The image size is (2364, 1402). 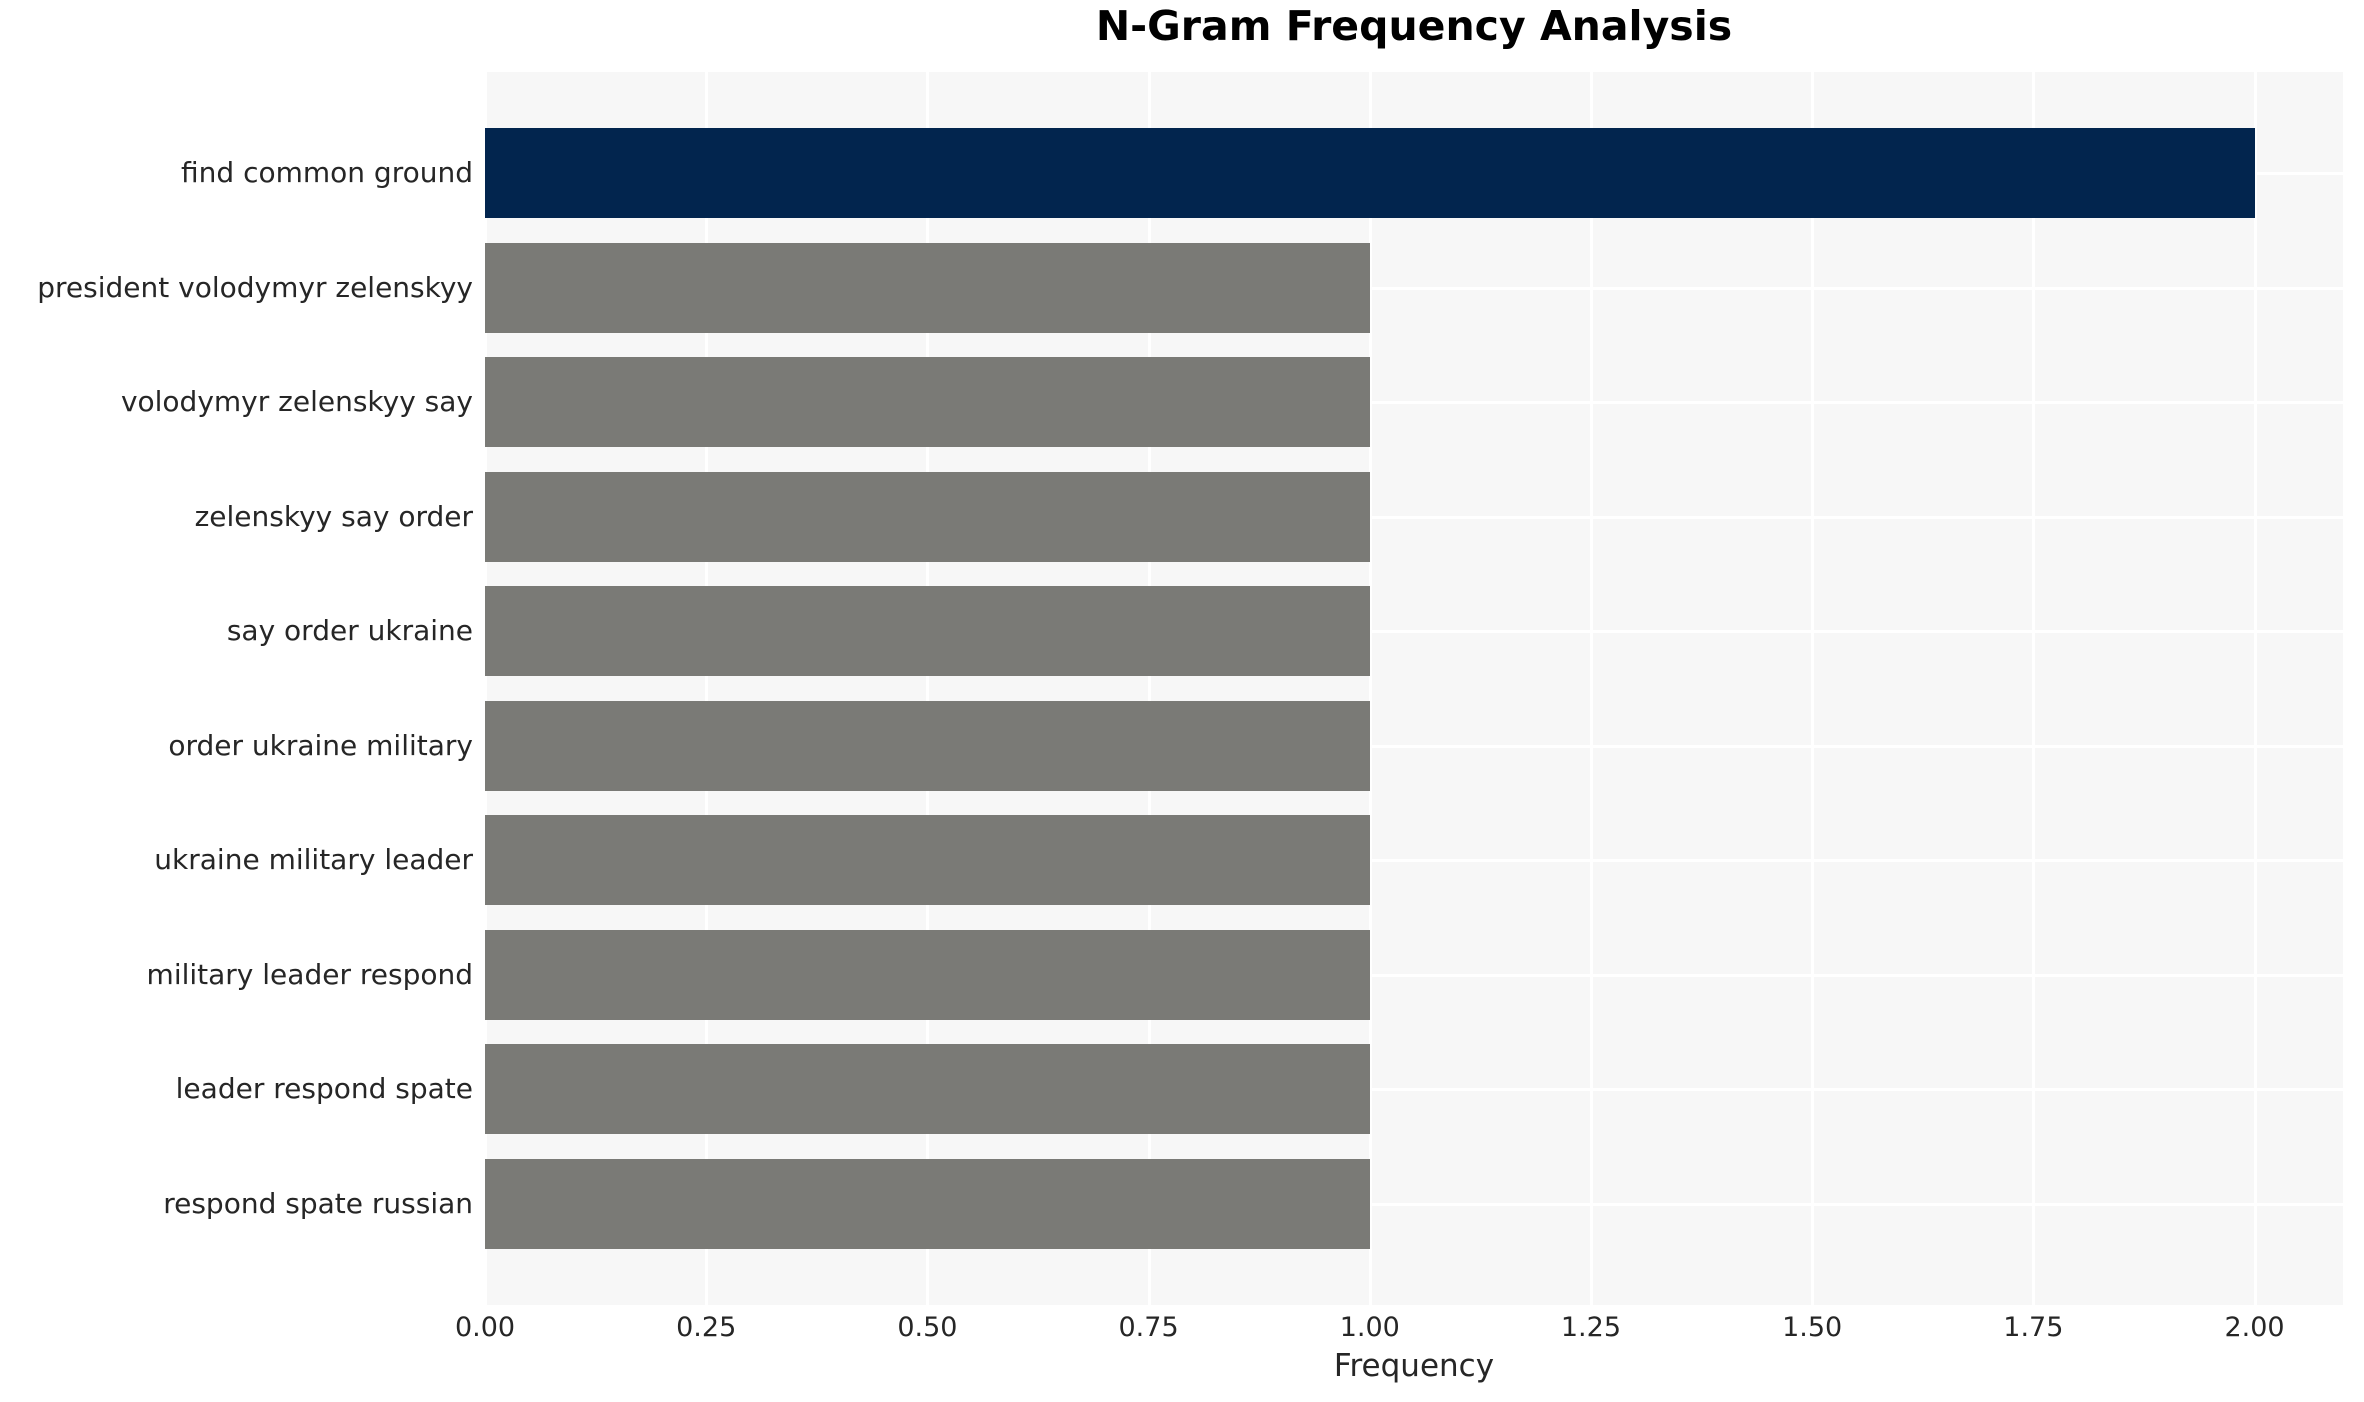 I want to click on x-tick-label: 0.00, so click(x=485, y=1327).